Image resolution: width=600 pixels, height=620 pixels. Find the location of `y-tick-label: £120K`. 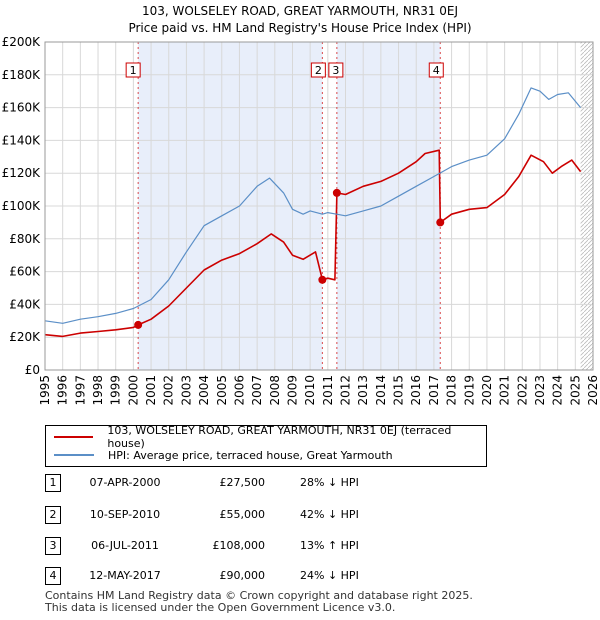

y-tick-label: £120K is located at coordinates (22, 173).